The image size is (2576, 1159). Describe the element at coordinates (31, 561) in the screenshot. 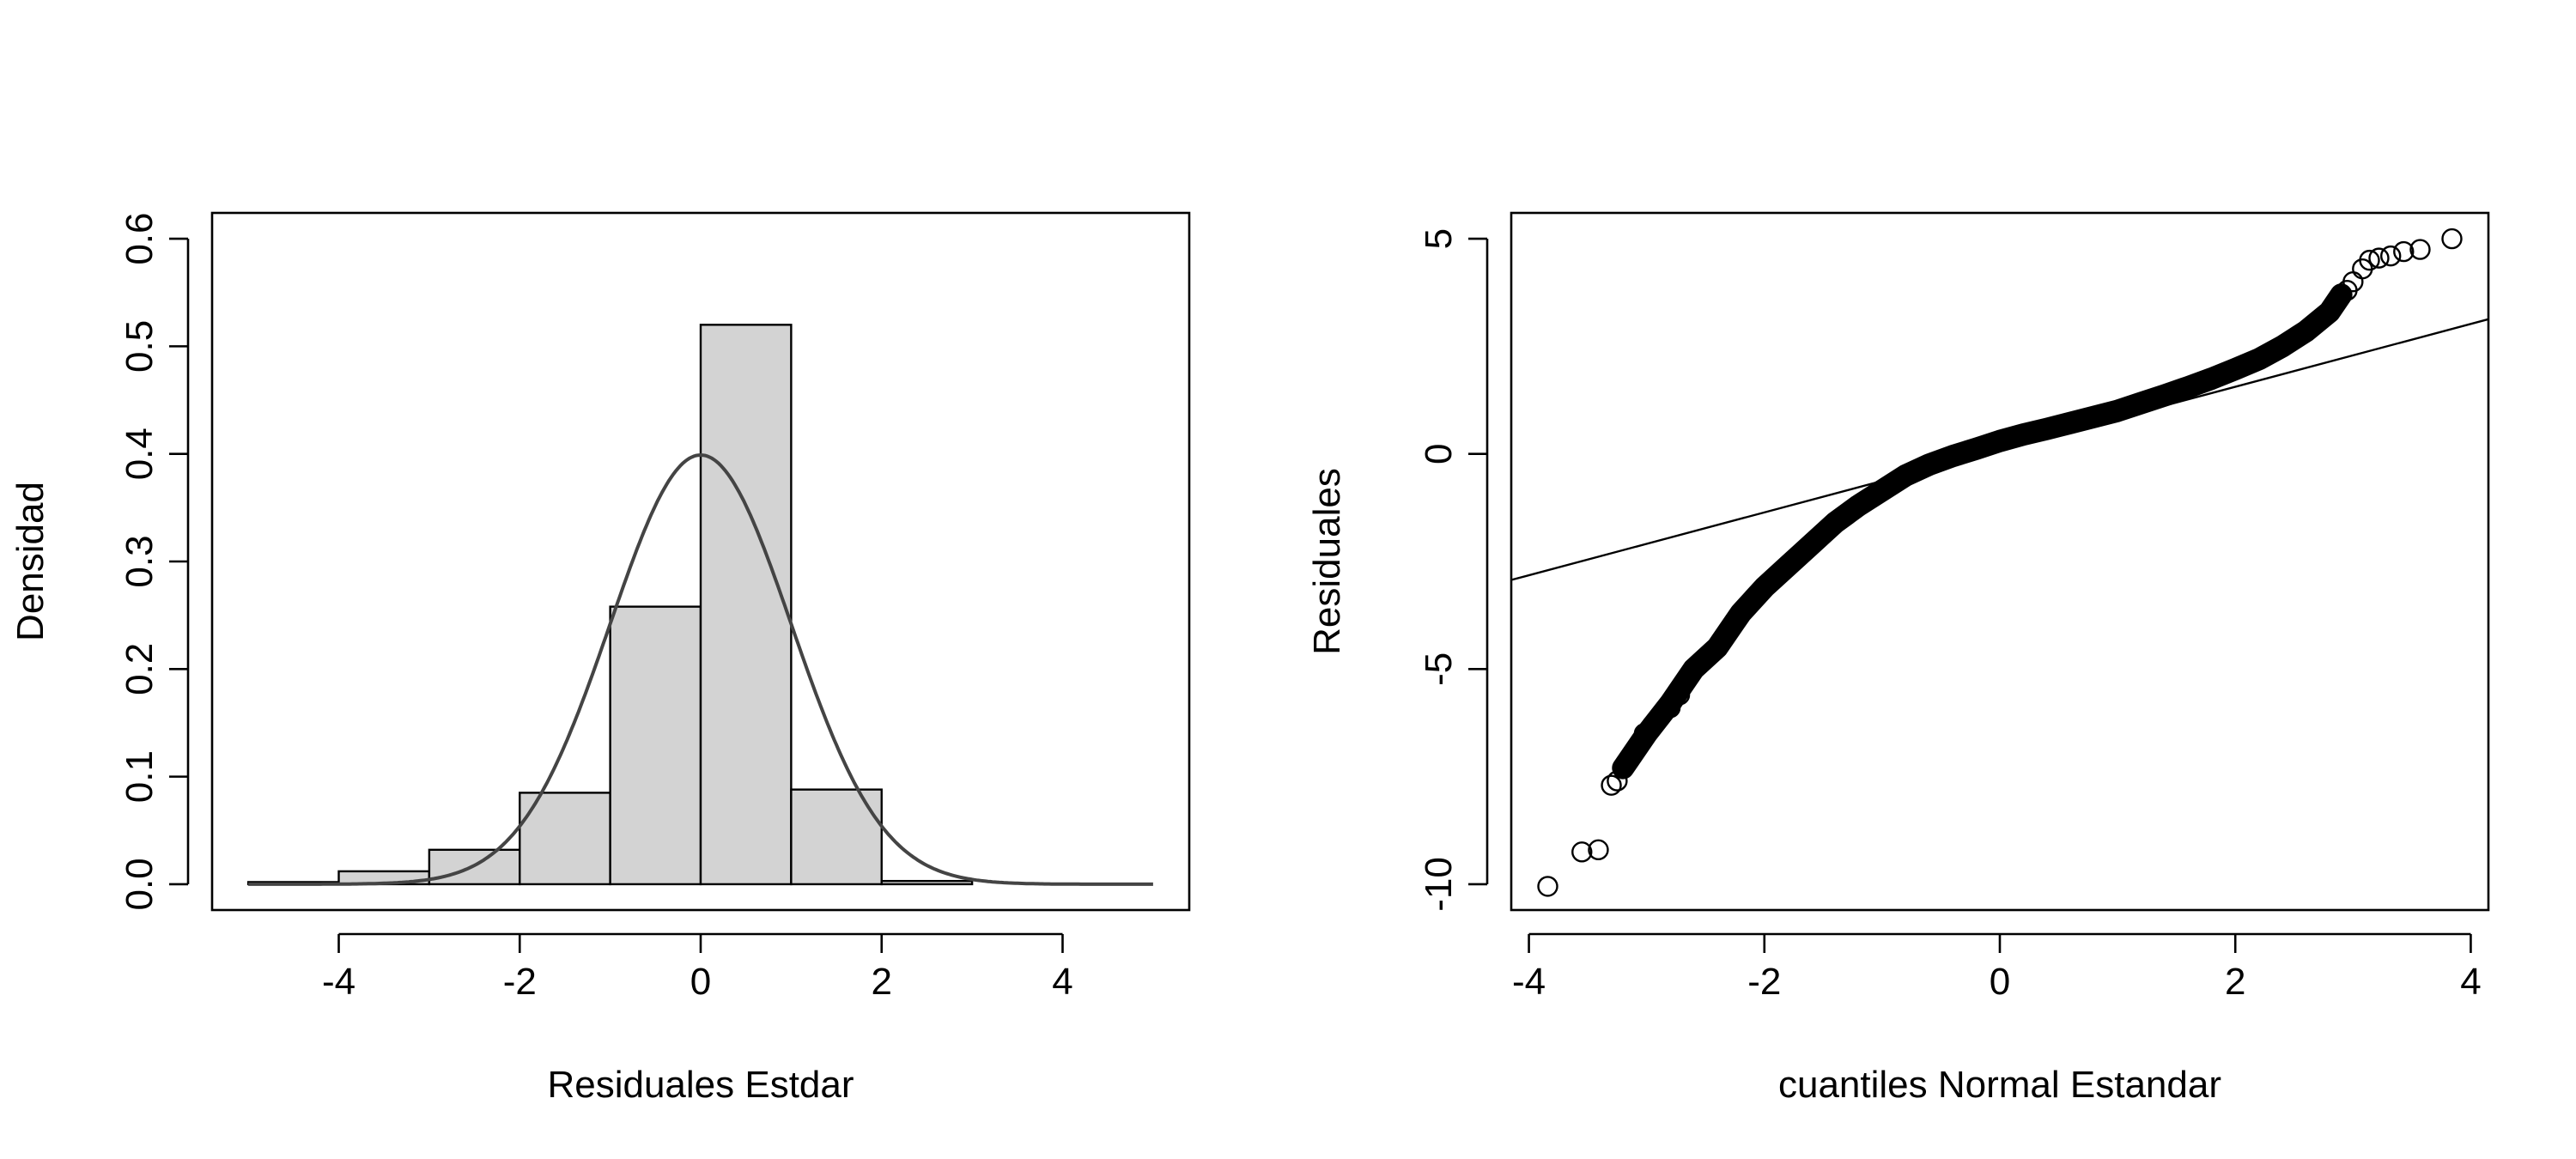

I see `histogram-y-axis-label: Densidad` at that location.